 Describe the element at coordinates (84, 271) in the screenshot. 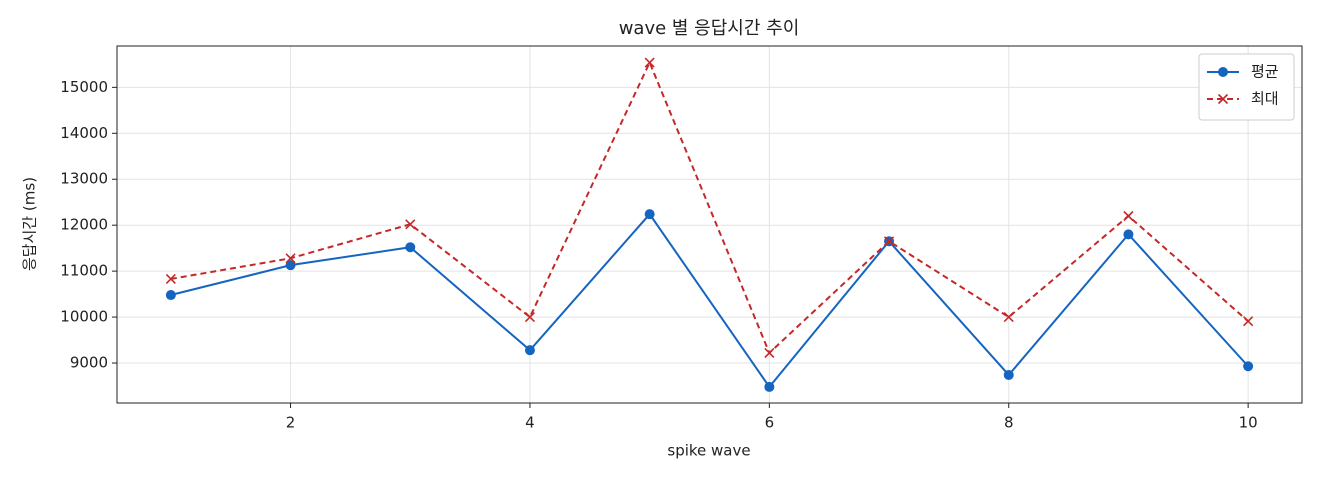

I see `y-tick-label: 11000` at that location.